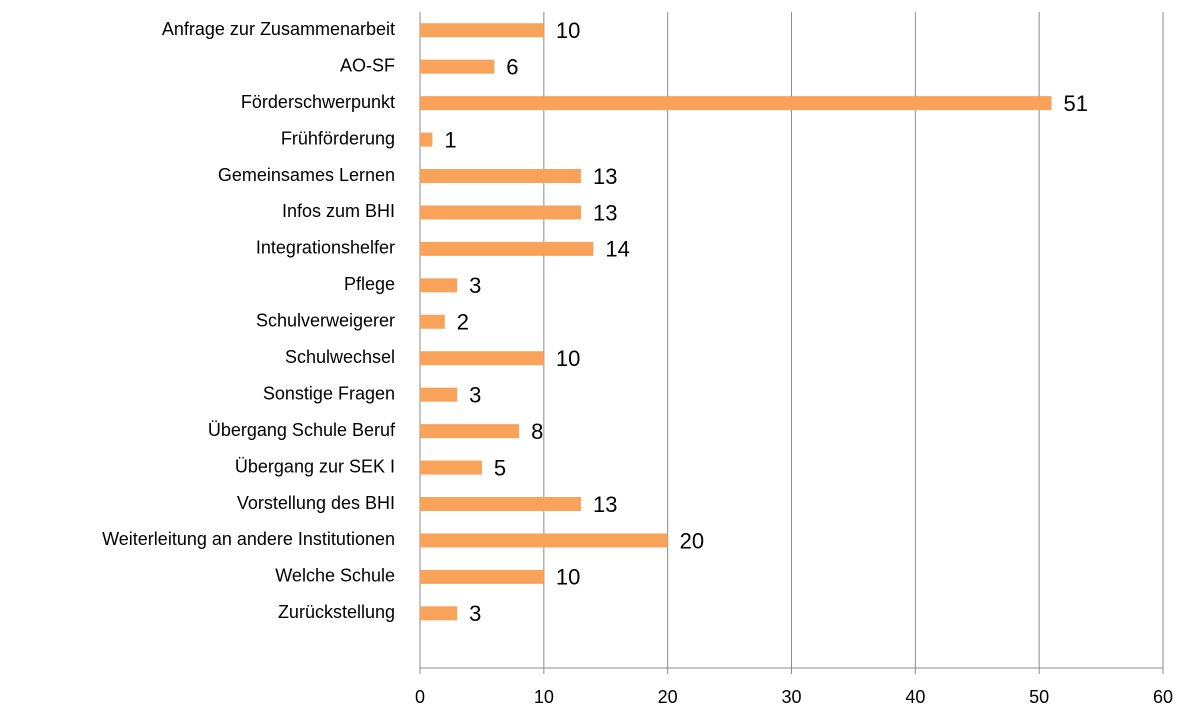 This screenshot has width=1183, height=713. I want to click on data-label: 51, so click(1076, 103).